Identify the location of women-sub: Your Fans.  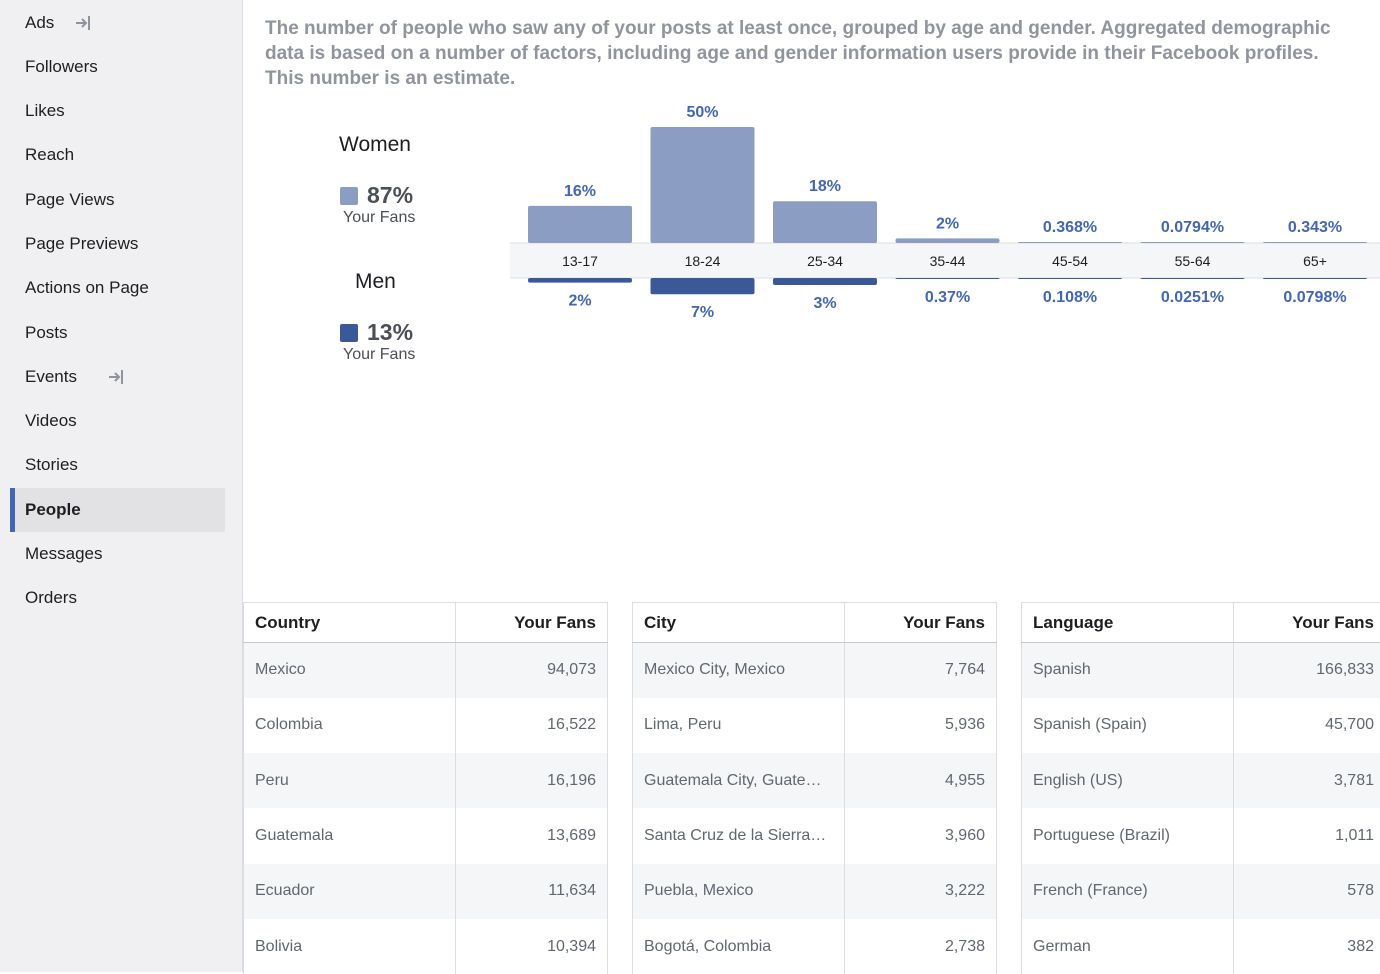
(379, 218).